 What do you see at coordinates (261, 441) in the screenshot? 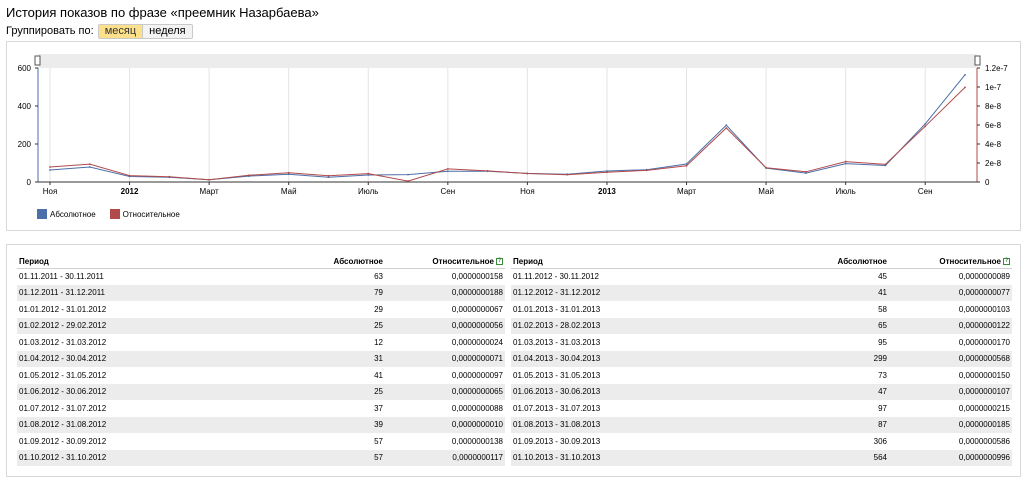
I see `table-row: 01.09.2012 - 30.09.2012 57 0,0000000138` at bounding box center [261, 441].